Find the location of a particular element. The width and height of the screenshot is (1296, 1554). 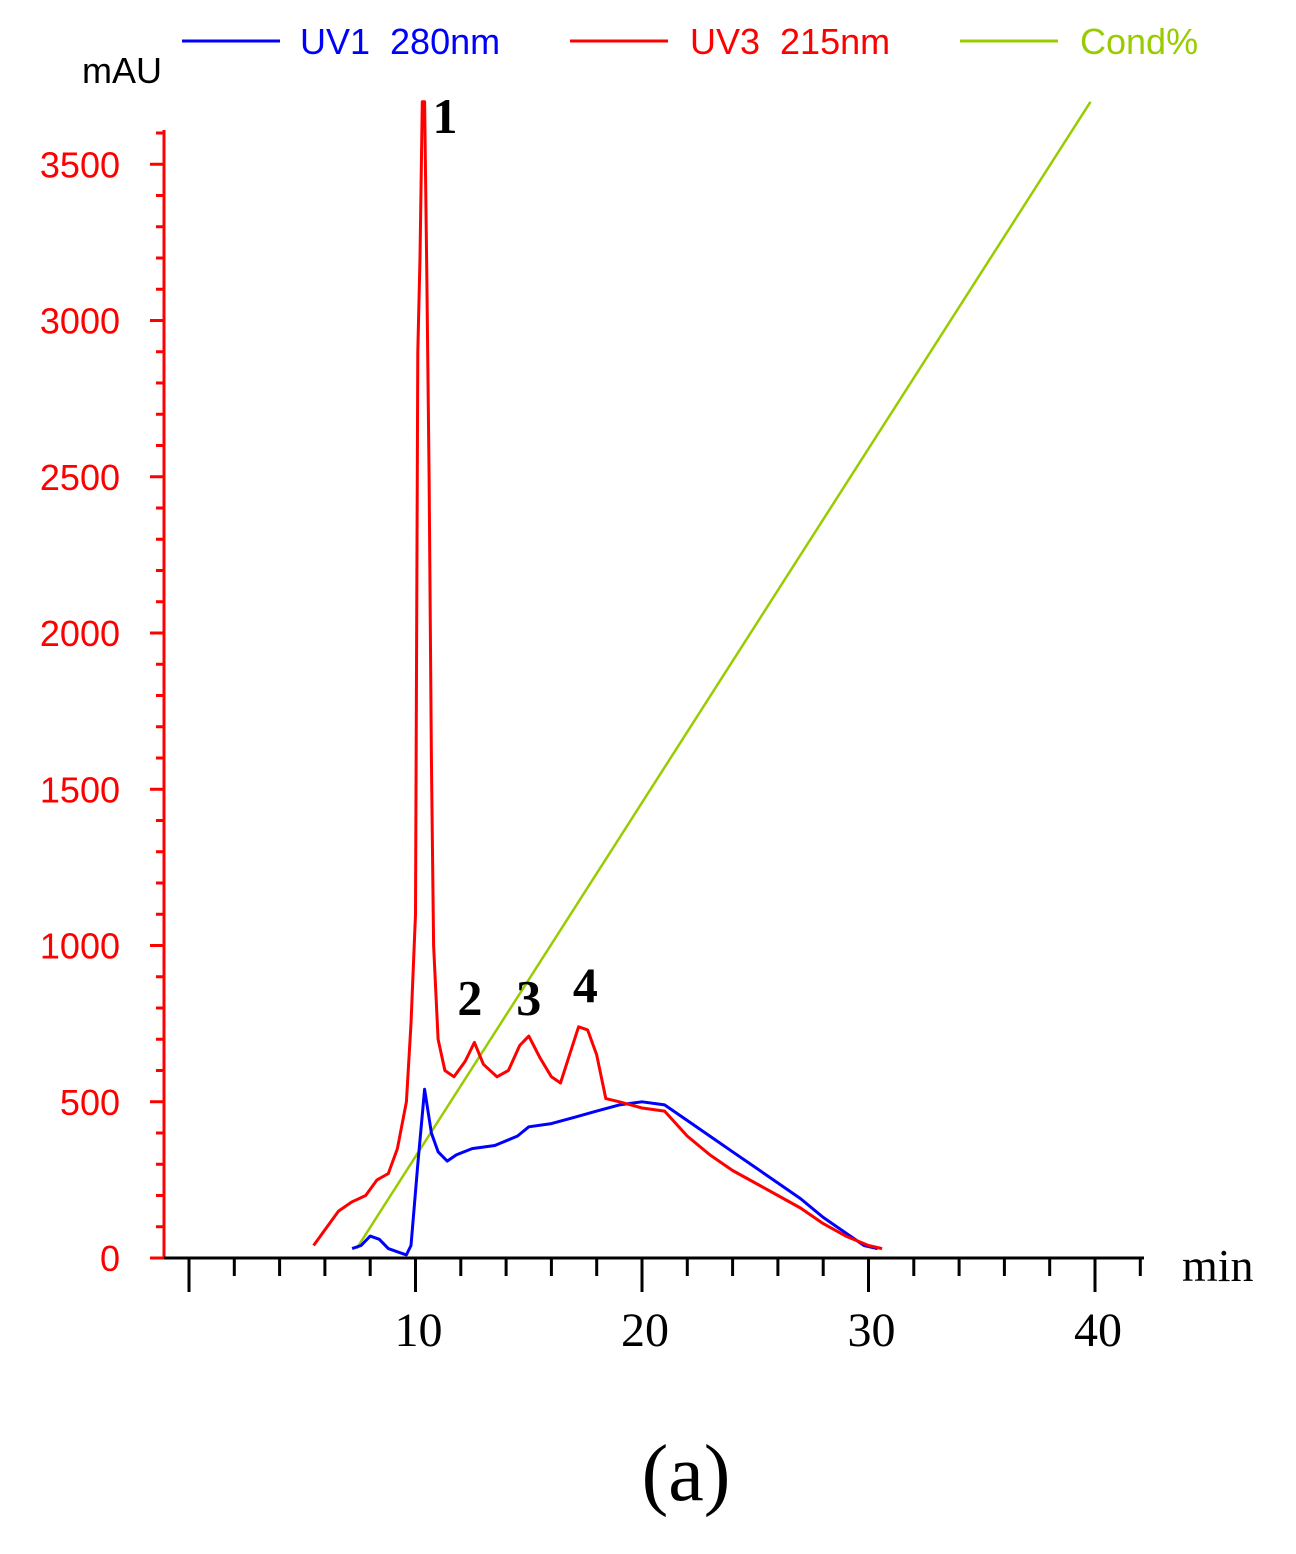

legend-label-uv1: UV1 280nm is located at coordinates (400, 41).